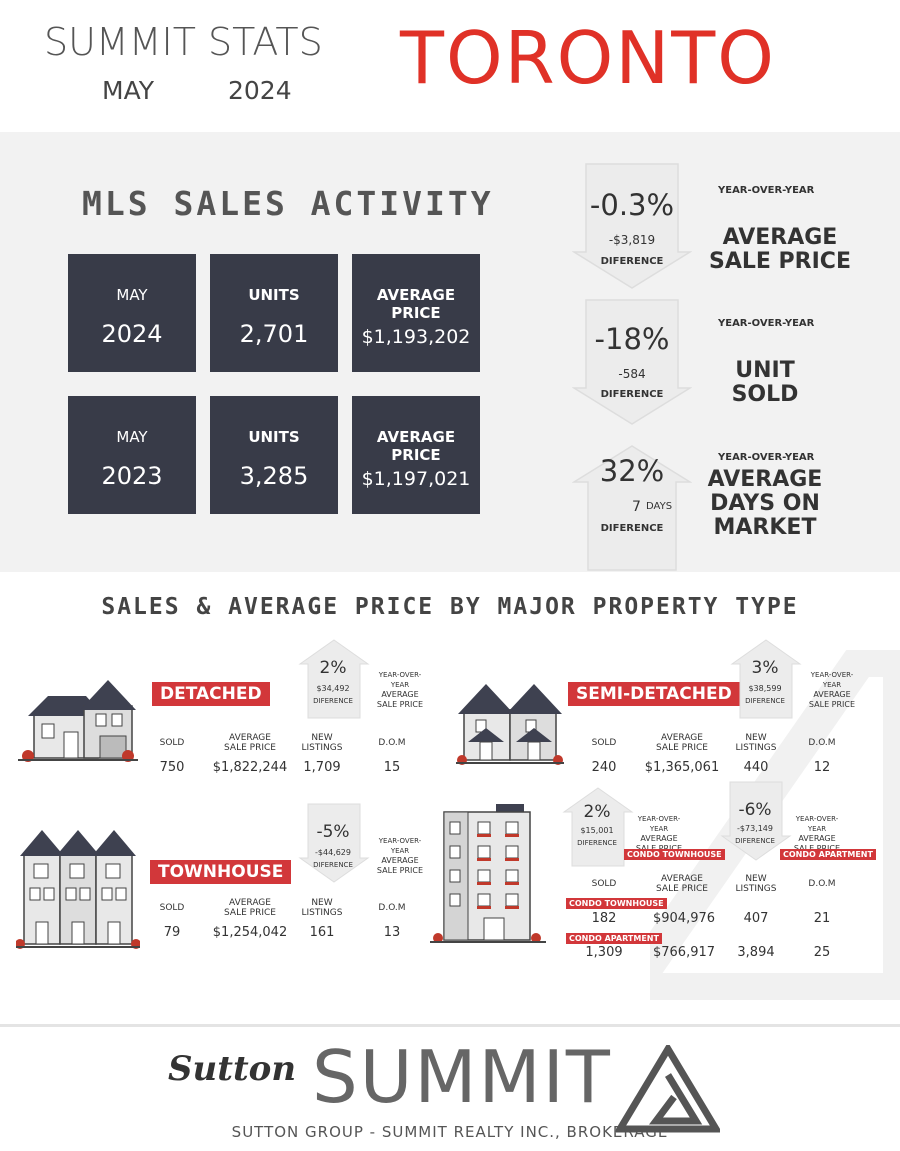 This screenshot has width=900, height=1151. I want to click on stat-box-period-2023: MAY 2023, so click(132, 455).